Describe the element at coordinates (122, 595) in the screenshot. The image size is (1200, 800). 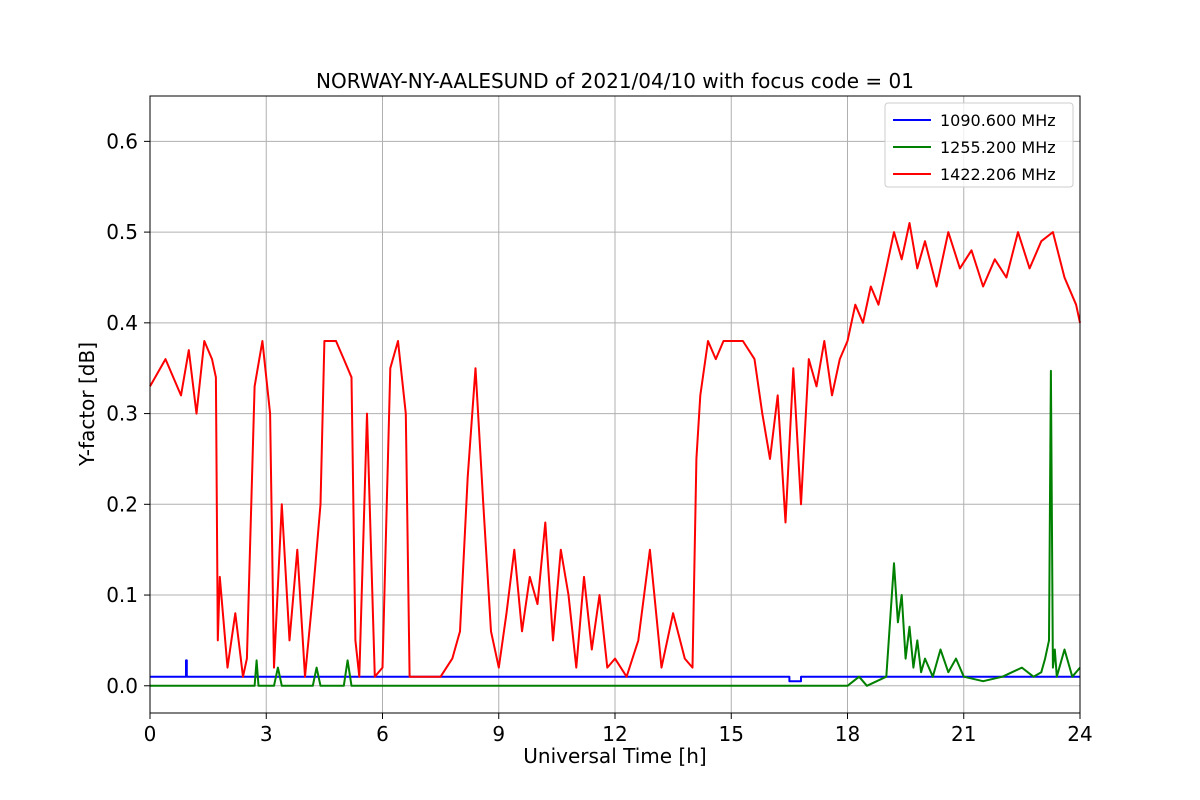
I see `y-tick-label: 0.1` at that location.